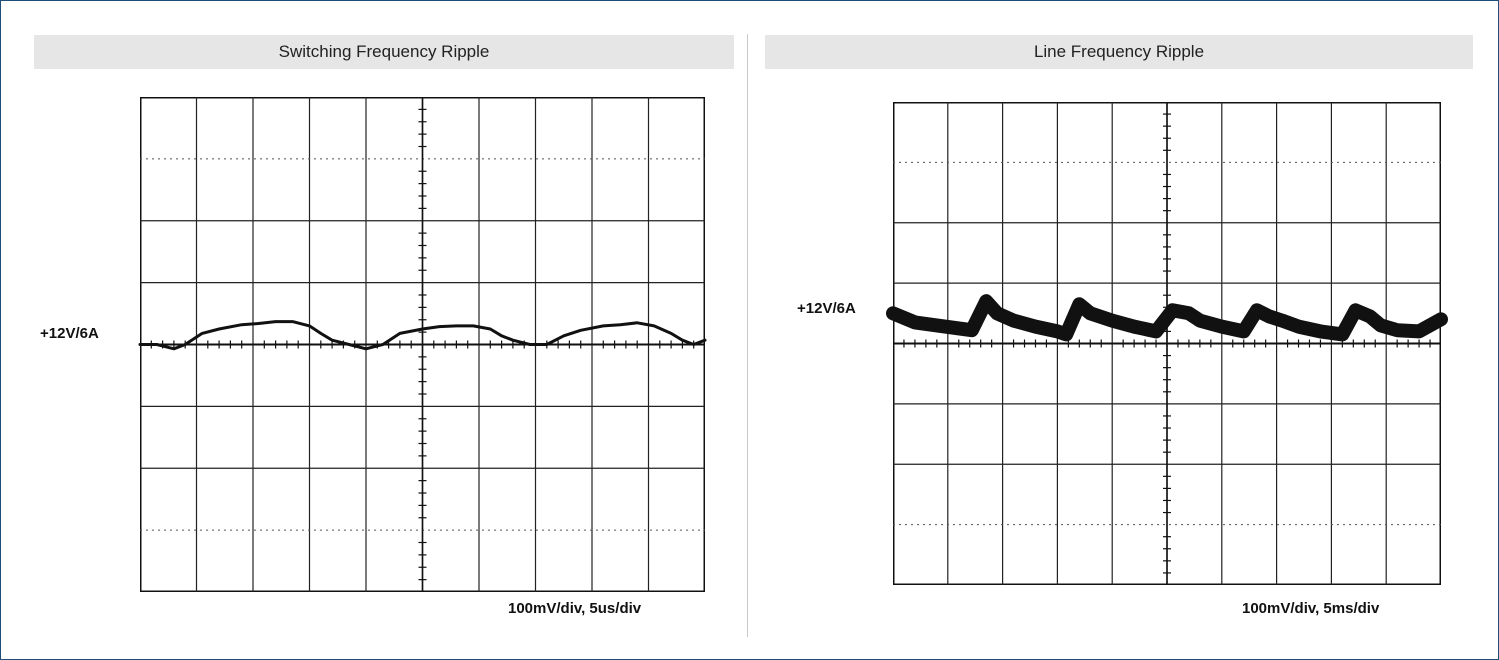  I want to click on channel-label-line: +12V/6A, so click(826, 308).